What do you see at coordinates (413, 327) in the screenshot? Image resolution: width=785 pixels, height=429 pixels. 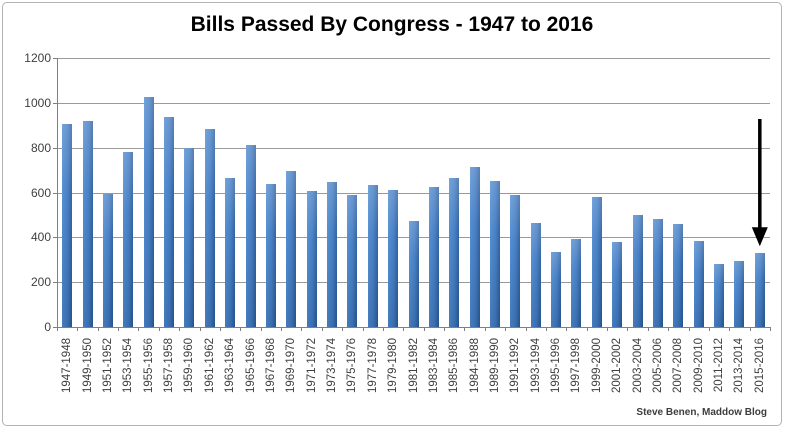 I see `x-axis-line` at bounding box center [413, 327].